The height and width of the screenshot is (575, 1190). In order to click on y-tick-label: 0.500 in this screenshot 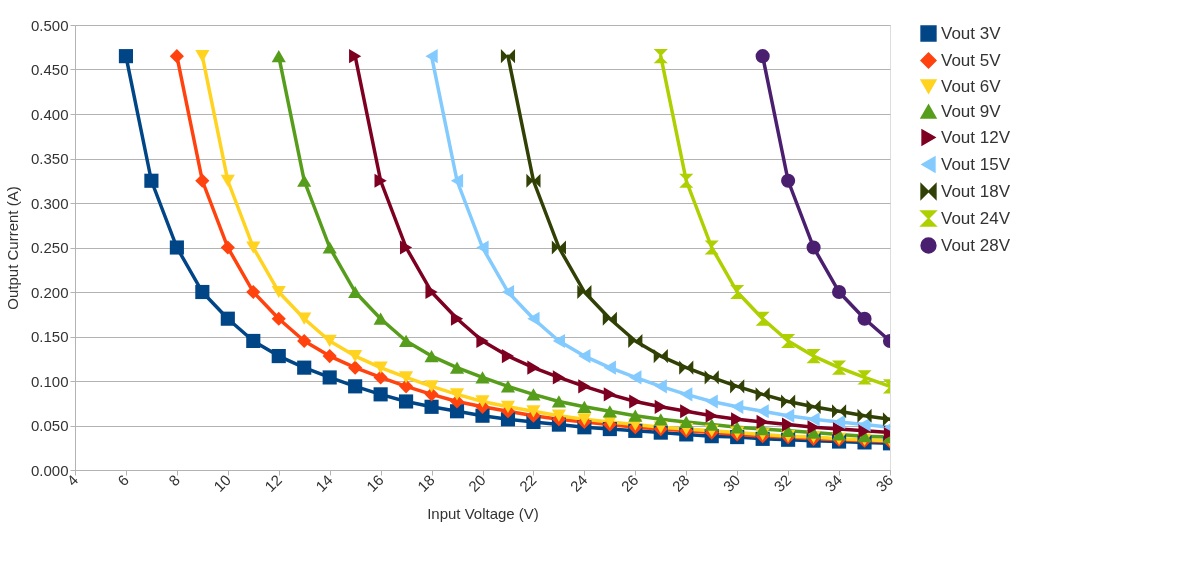, I will do `click(49, 25)`.